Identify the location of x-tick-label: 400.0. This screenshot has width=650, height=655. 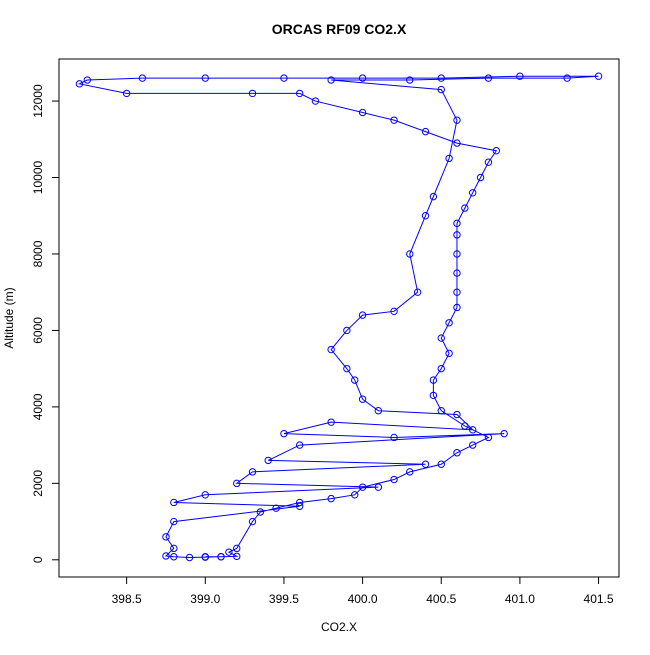
(363, 599).